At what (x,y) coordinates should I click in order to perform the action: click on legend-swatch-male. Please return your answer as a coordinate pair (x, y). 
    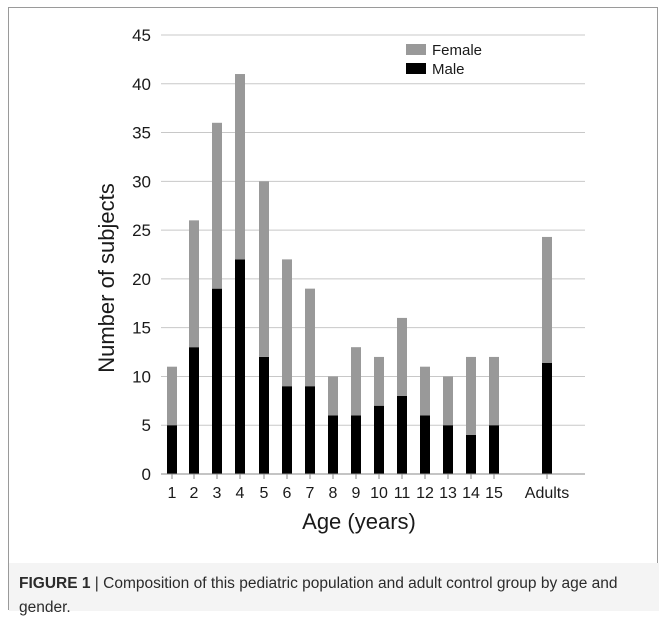
    Looking at the image, I should click on (416, 68).